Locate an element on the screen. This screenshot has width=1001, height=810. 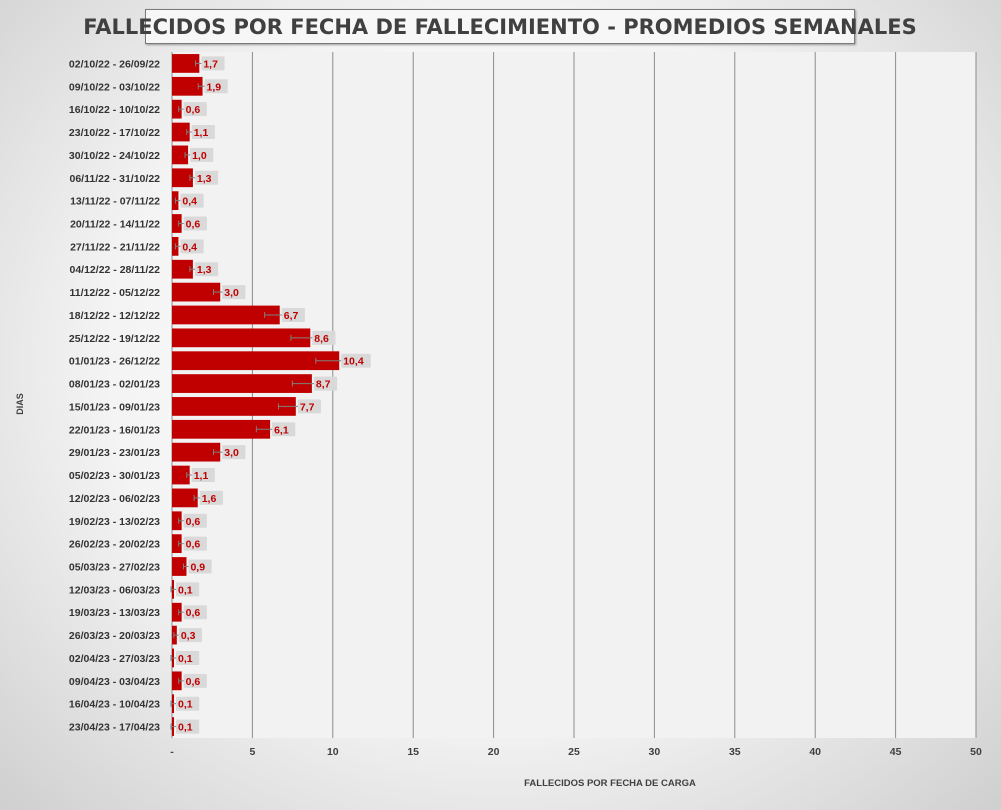
x-axis-label: FALLECIDOS POR FECHA DE CARGA is located at coordinates (610, 783).